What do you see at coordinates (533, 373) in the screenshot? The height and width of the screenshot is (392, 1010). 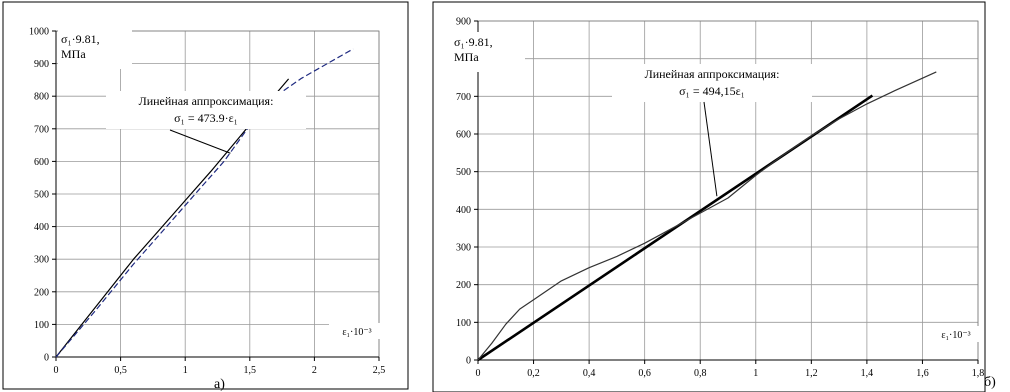 I see `x-tick-label: 0,2` at bounding box center [533, 373].